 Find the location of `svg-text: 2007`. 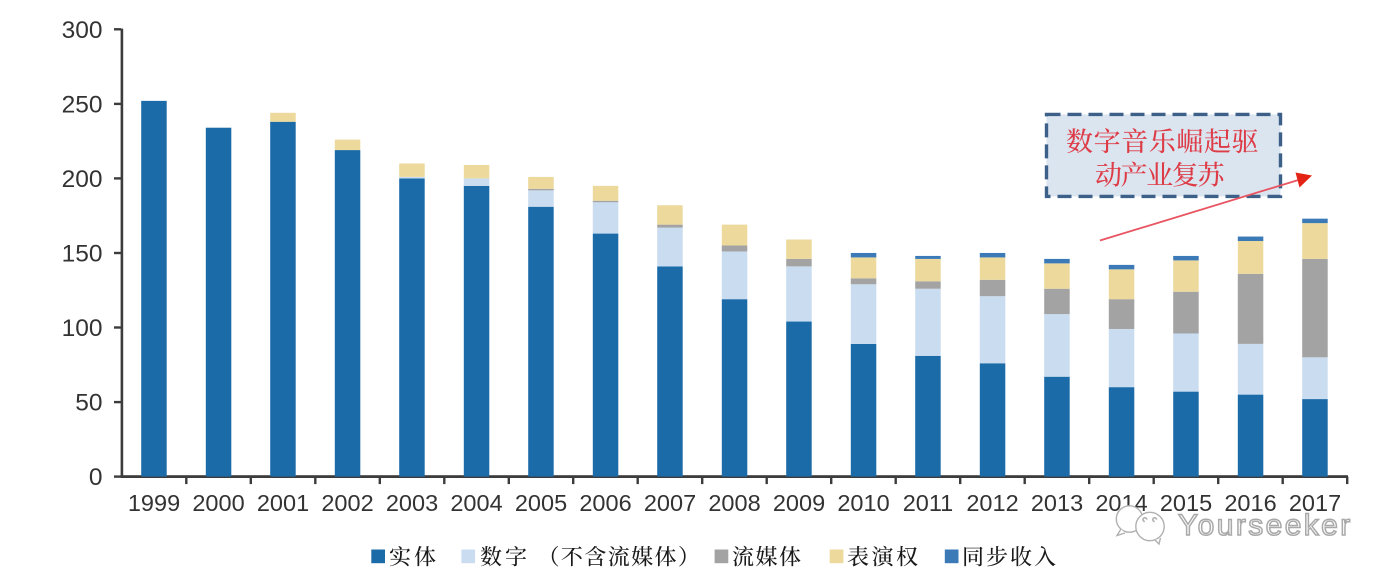

svg-text: 2007 is located at coordinates (670, 503).